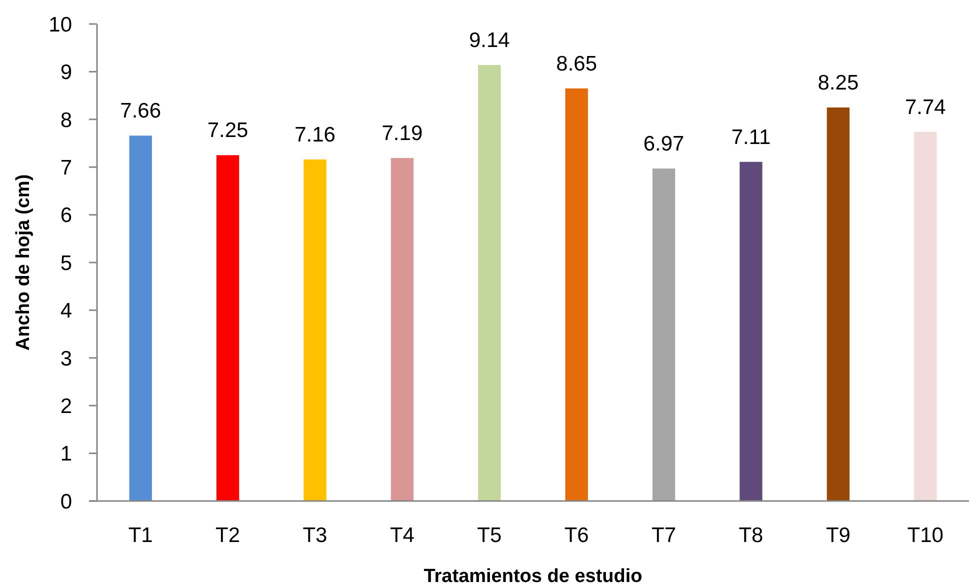 Image resolution: width=970 pixels, height=587 pixels. What do you see at coordinates (751, 137) in the screenshot?
I see `data-label: 7.11` at bounding box center [751, 137].